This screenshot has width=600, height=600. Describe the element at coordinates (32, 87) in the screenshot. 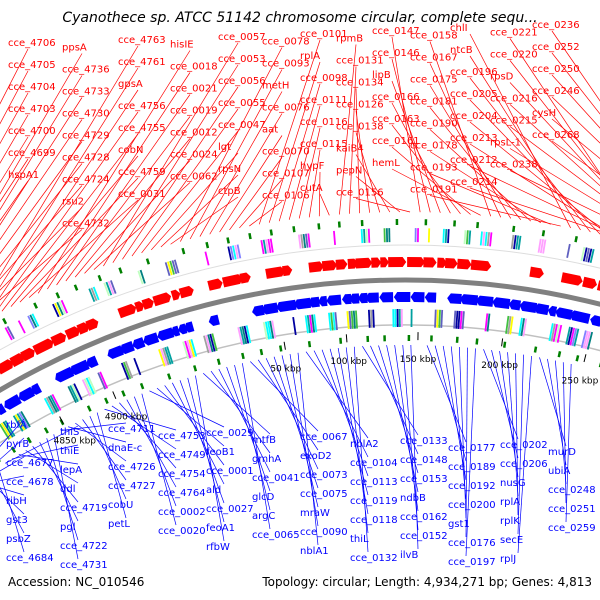

I see `forward-gene-label: cce_4704` at that location.